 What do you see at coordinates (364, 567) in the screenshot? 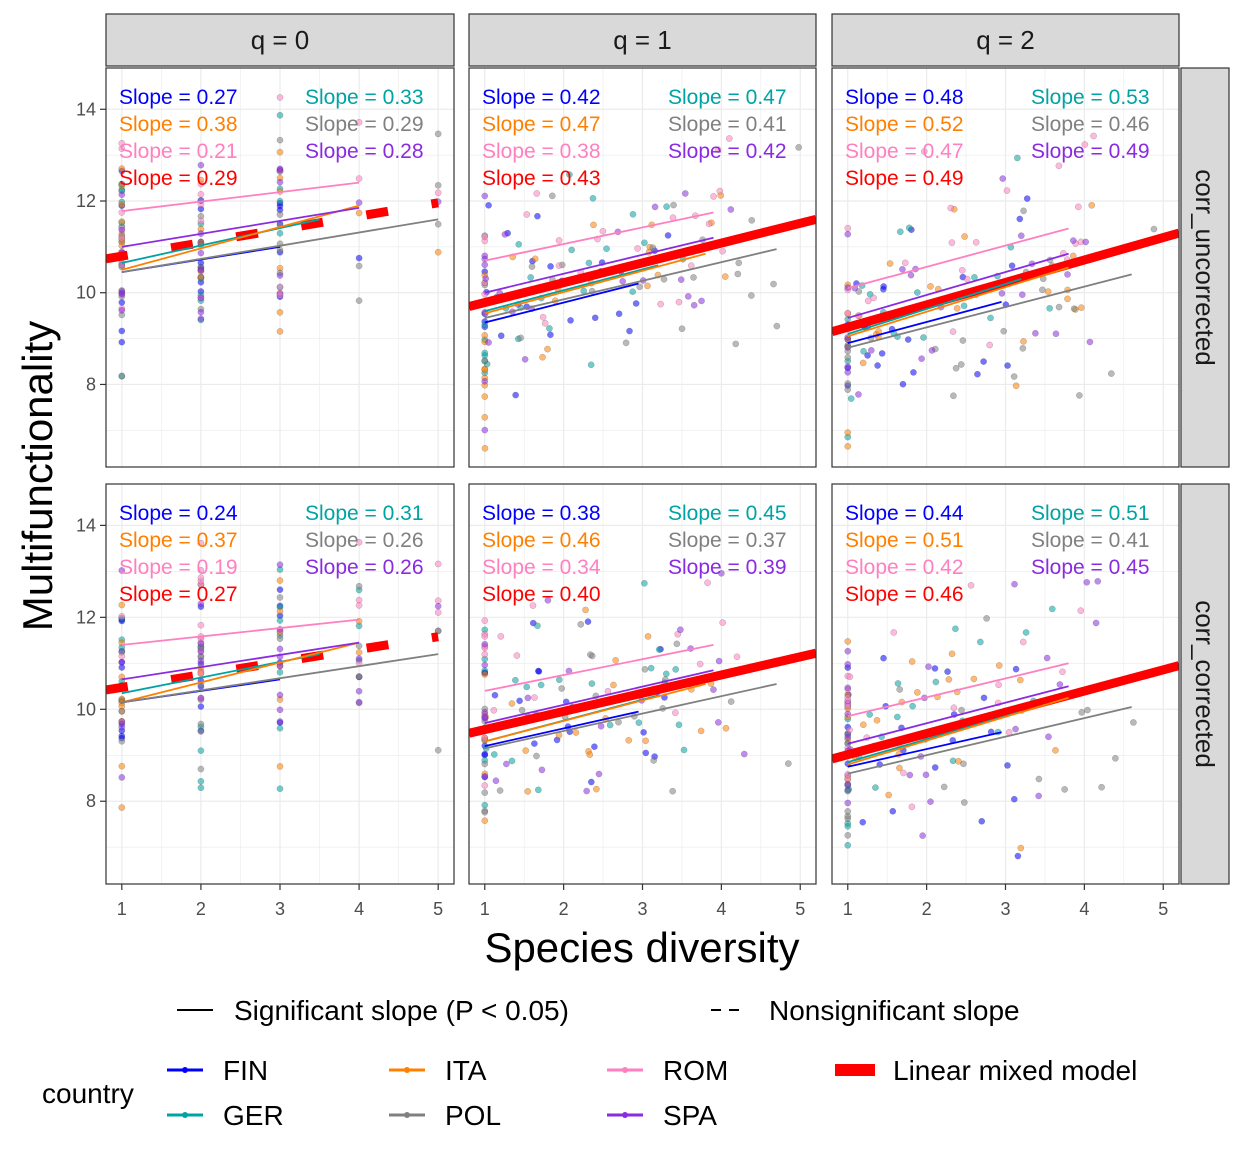
I see `slope-label: Slope = 0.26` at bounding box center [364, 567].